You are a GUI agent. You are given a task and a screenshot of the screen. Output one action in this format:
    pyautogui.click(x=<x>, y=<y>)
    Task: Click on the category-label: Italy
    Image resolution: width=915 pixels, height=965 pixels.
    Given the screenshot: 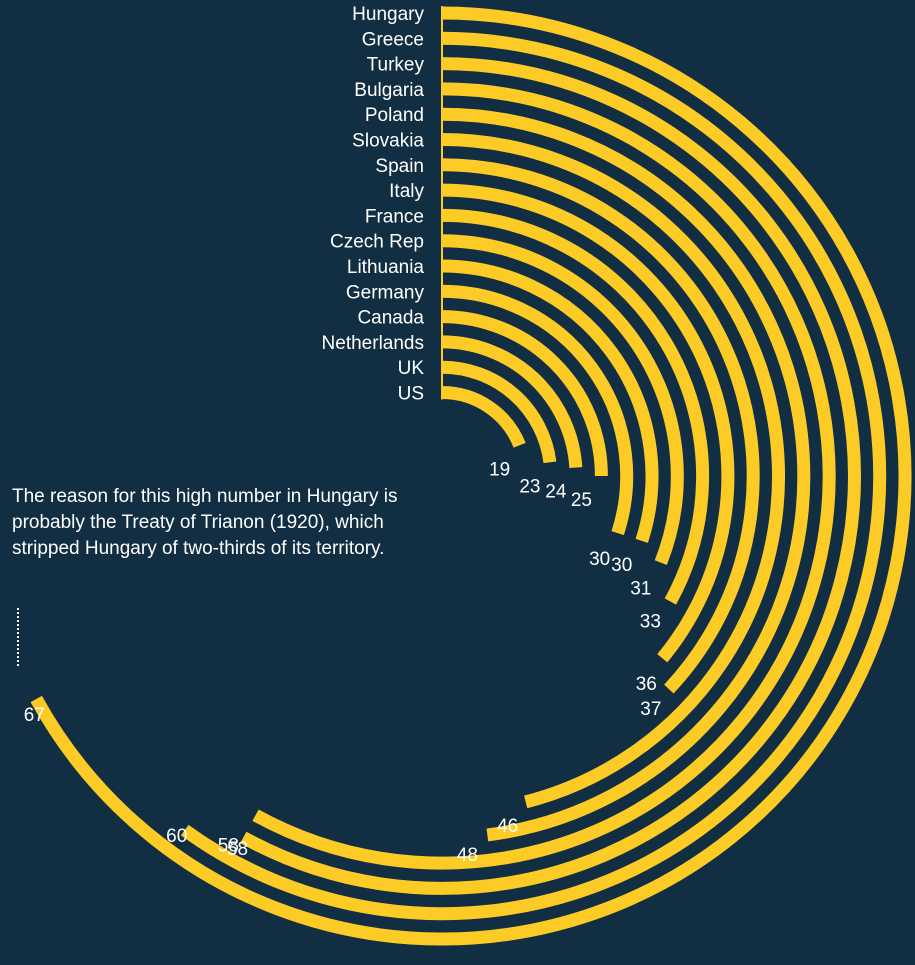 What is the action you would take?
    pyautogui.click(x=406, y=191)
    